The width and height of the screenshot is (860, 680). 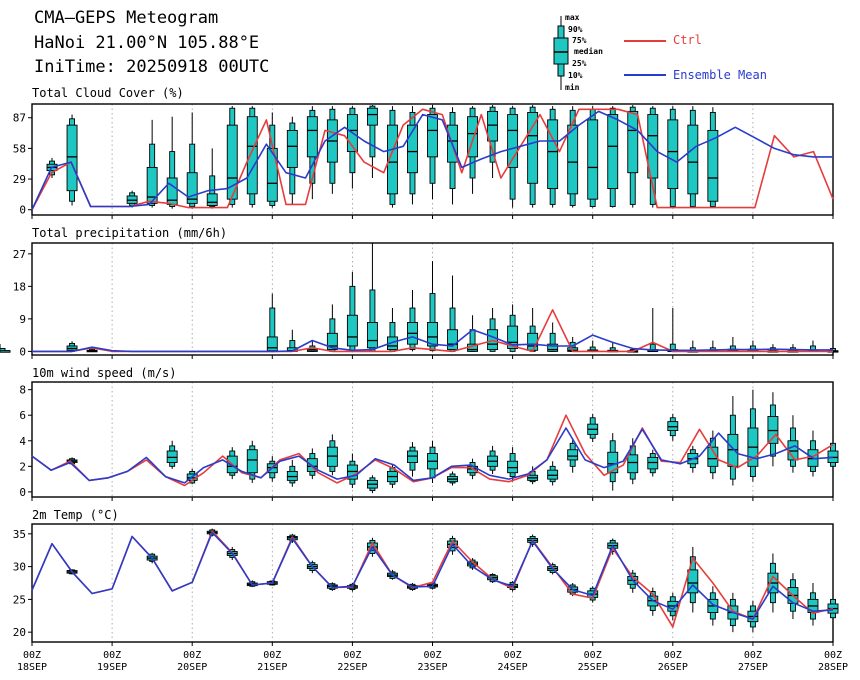 I want to click on panel-title: 10m wind speed (m/s), so click(x=104, y=373).